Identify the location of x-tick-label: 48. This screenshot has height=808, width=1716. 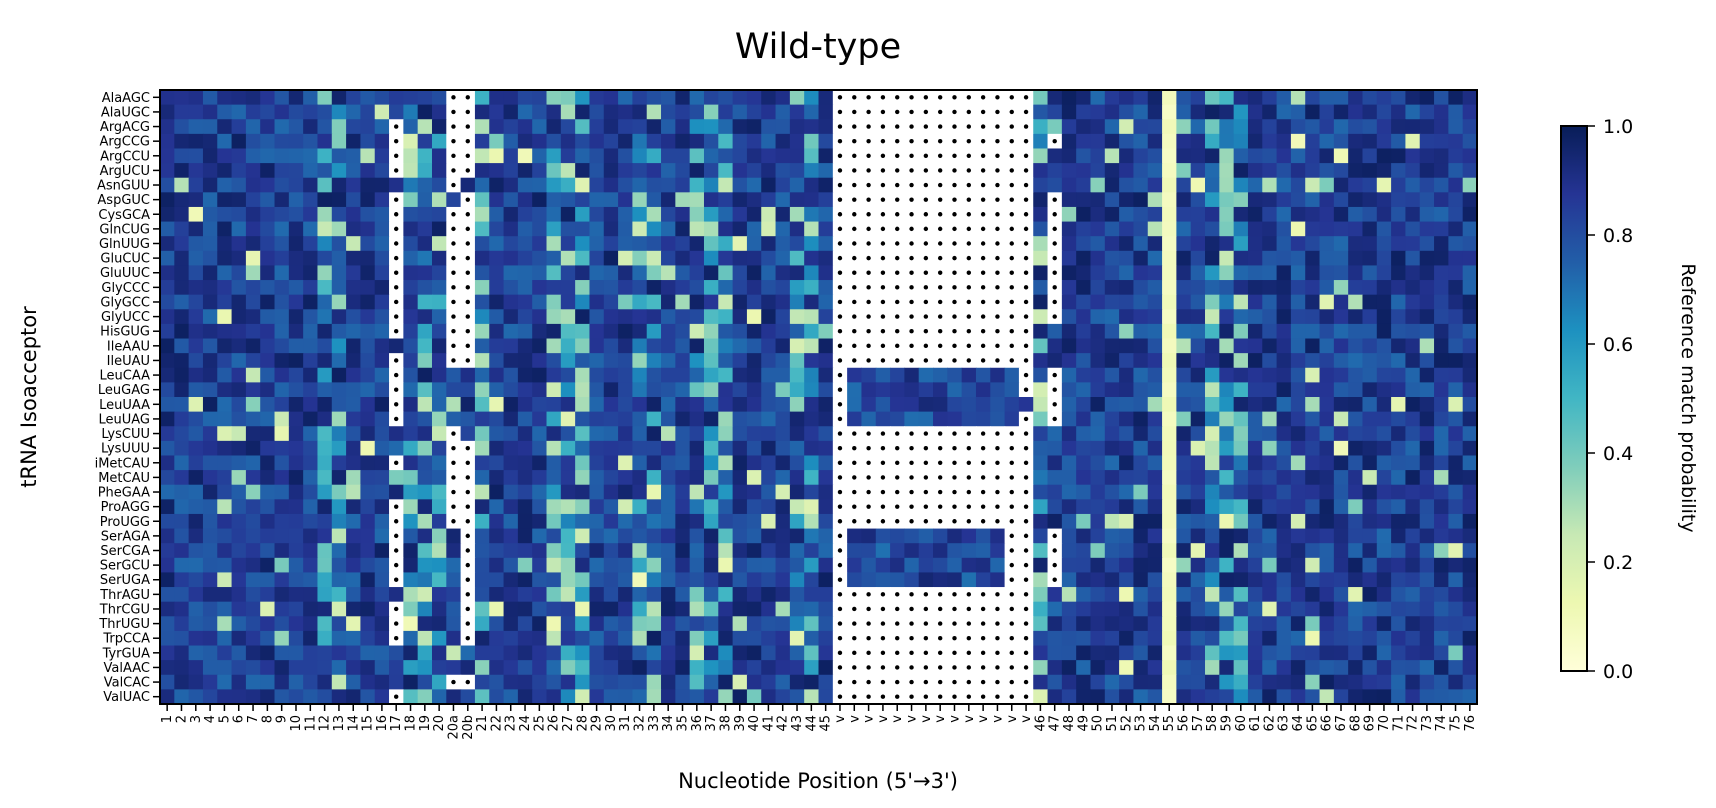
(1069, 723).